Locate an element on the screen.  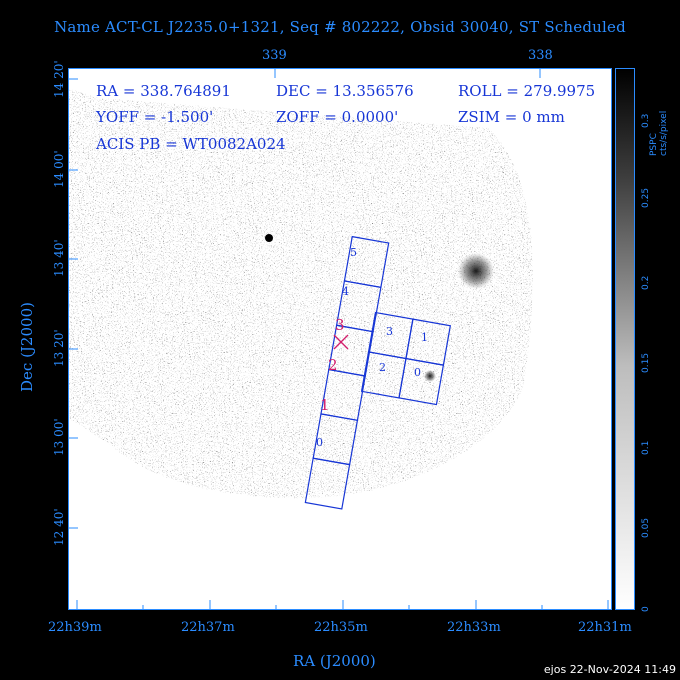
timestamp: ejos 22-Nov-2024 11:49 is located at coordinates (609, 669).